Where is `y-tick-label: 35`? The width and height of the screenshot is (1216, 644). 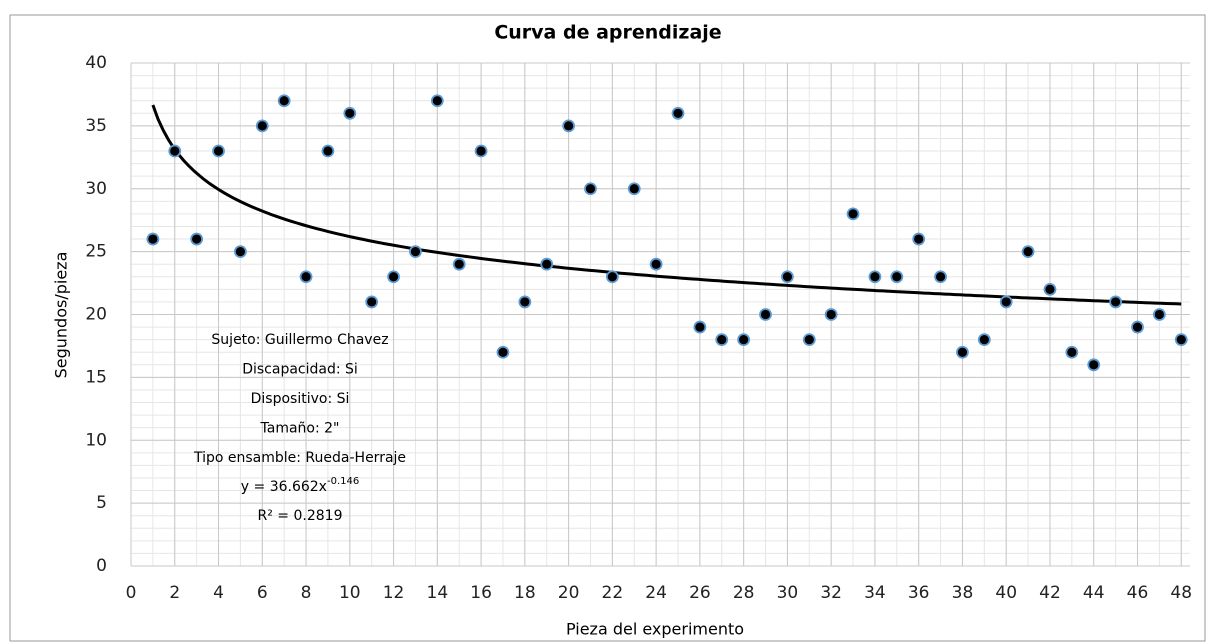 y-tick-label: 35 is located at coordinates (96, 126).